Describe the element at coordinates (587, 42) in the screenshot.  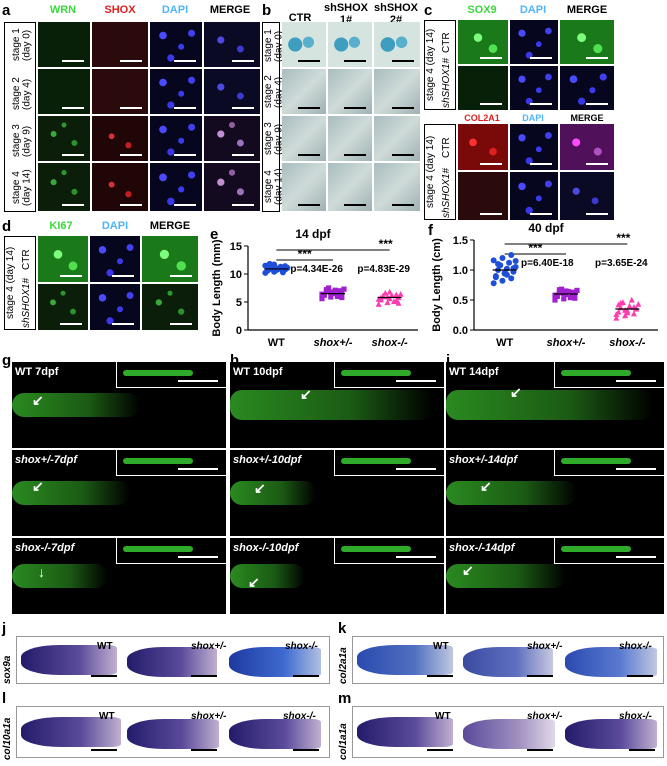
I see `image-c-merge-ctr` at that location.